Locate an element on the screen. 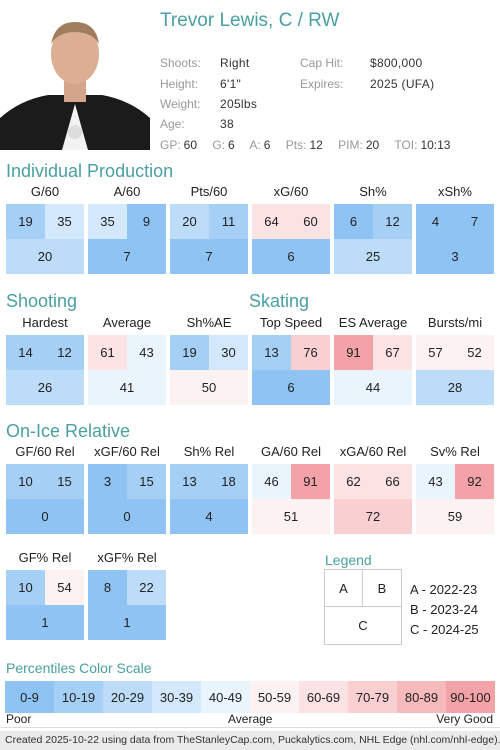 This screenshot has height=750, width=500. percentile-cell-a: 6 is located at coordinates (353, 221).